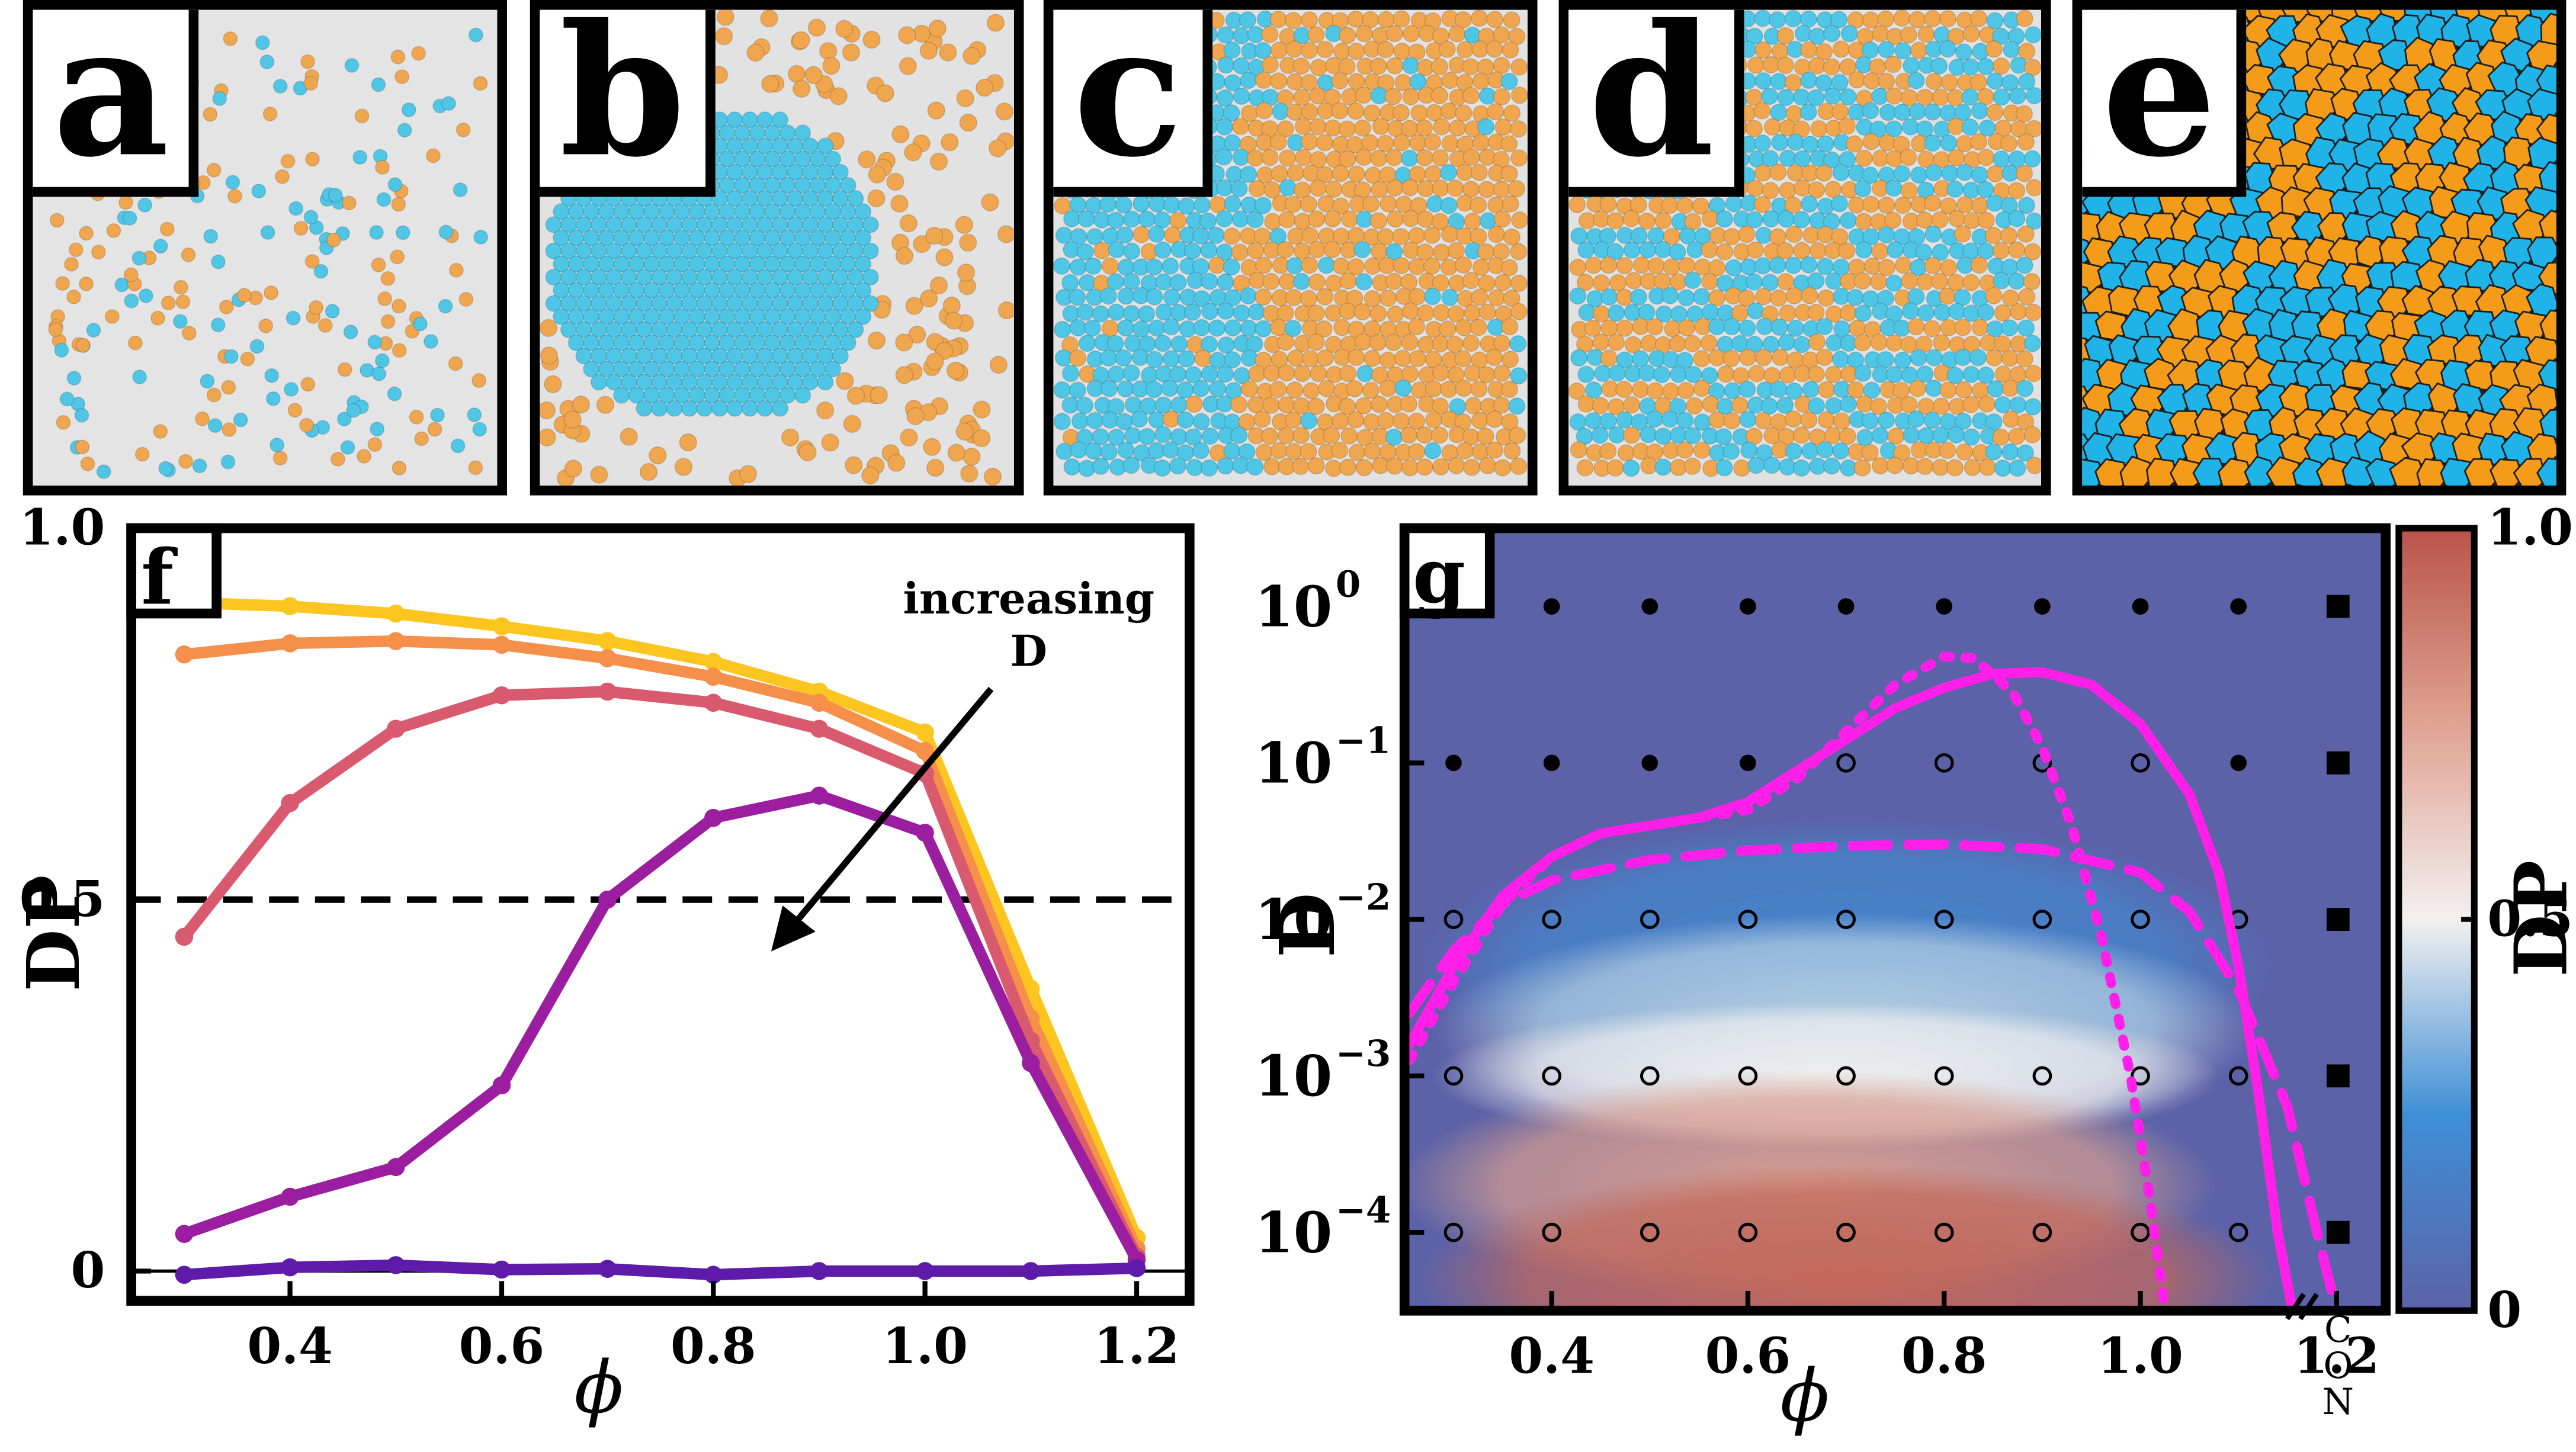 The height and width of the screenshot is (1452, 2576). I want to click on data-point-D2, so click(502, 644).